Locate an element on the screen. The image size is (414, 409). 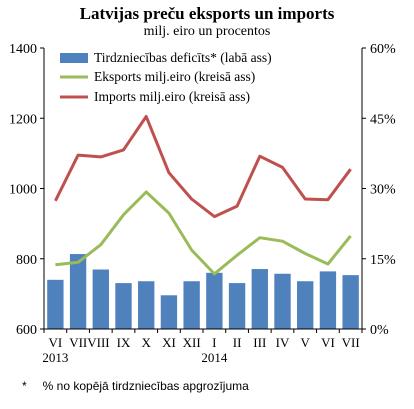
legend-label-0: Tirdzniecības deficīts* (labā ass) is located at coordinates (183, 57).